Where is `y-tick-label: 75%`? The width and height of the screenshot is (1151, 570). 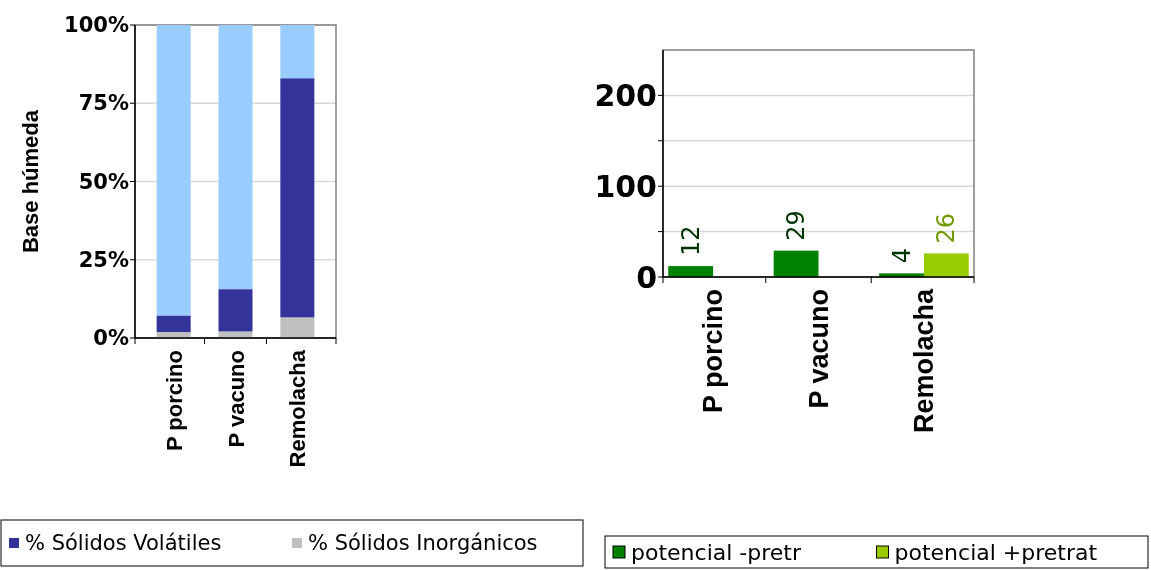 y-tick-label: 75% is located at coordinates (103, 103).